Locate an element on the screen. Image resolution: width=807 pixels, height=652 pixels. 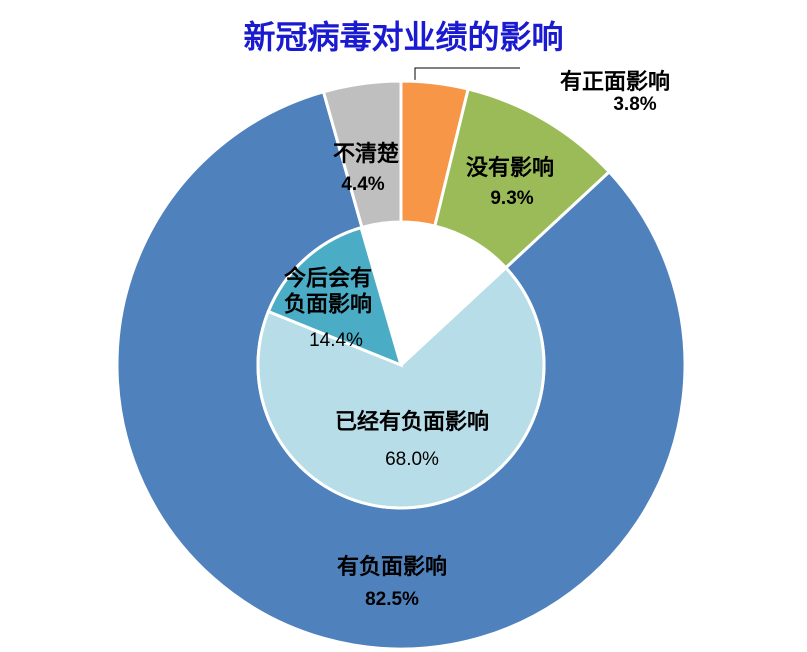
category-label: 有负面影响 is located at coordinates (392, 566).